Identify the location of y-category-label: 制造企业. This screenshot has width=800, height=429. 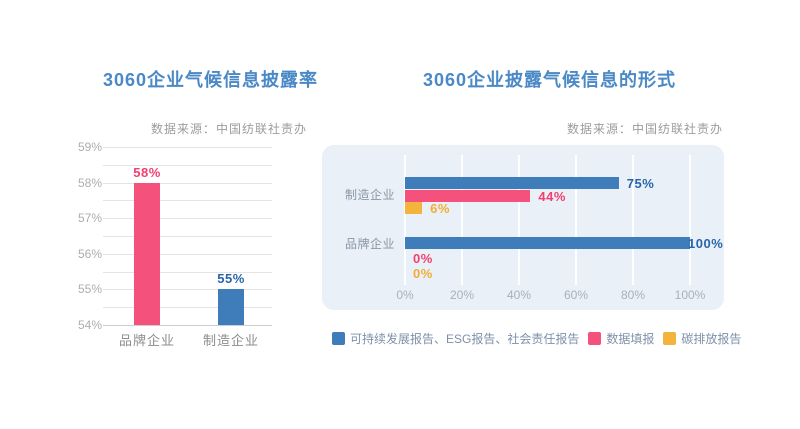
(370, 195).